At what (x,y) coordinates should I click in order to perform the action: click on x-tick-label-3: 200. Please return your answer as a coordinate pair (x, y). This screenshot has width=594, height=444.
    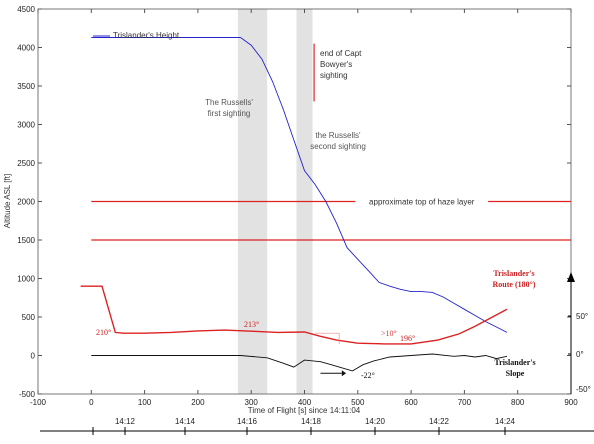
    Looking at the image, I should click on (198, 402).